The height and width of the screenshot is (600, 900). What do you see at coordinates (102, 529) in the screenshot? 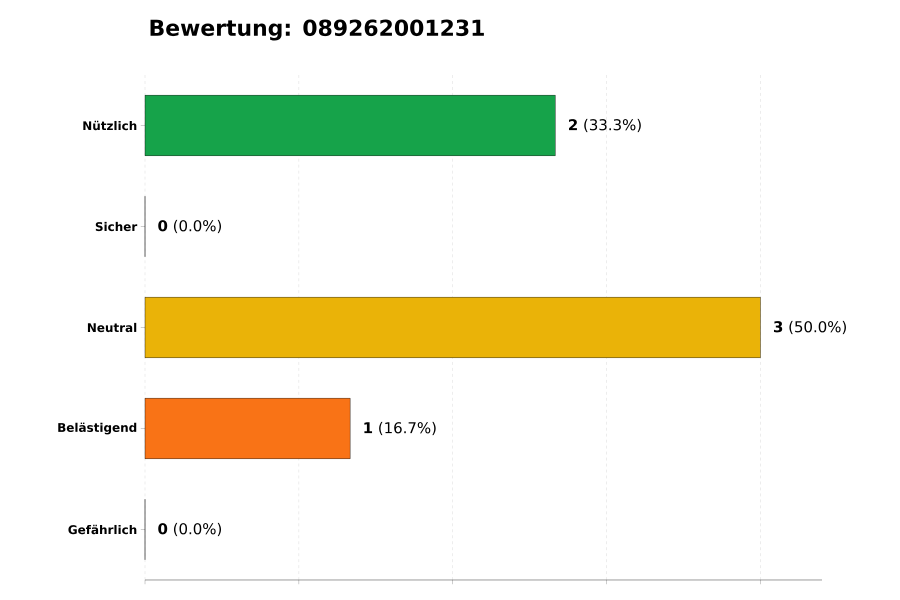
I see `y-tick-label: Gefährlich` at bounding box center [102, 529].